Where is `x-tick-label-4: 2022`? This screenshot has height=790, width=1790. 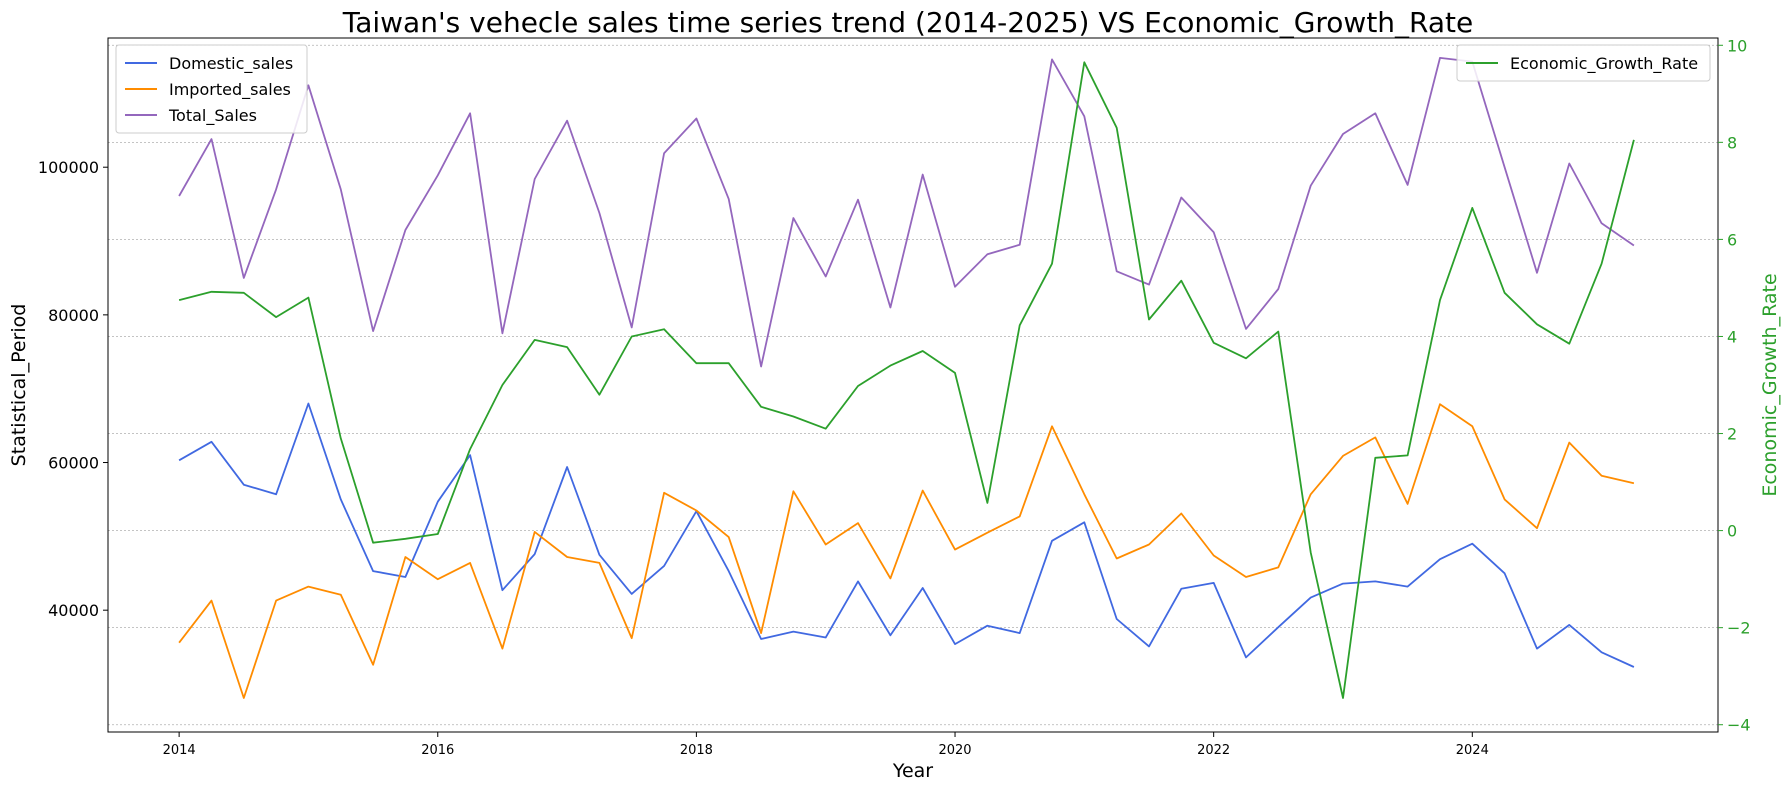 x-tick-label-4: 2022 is located at coordinates (1213, 750).